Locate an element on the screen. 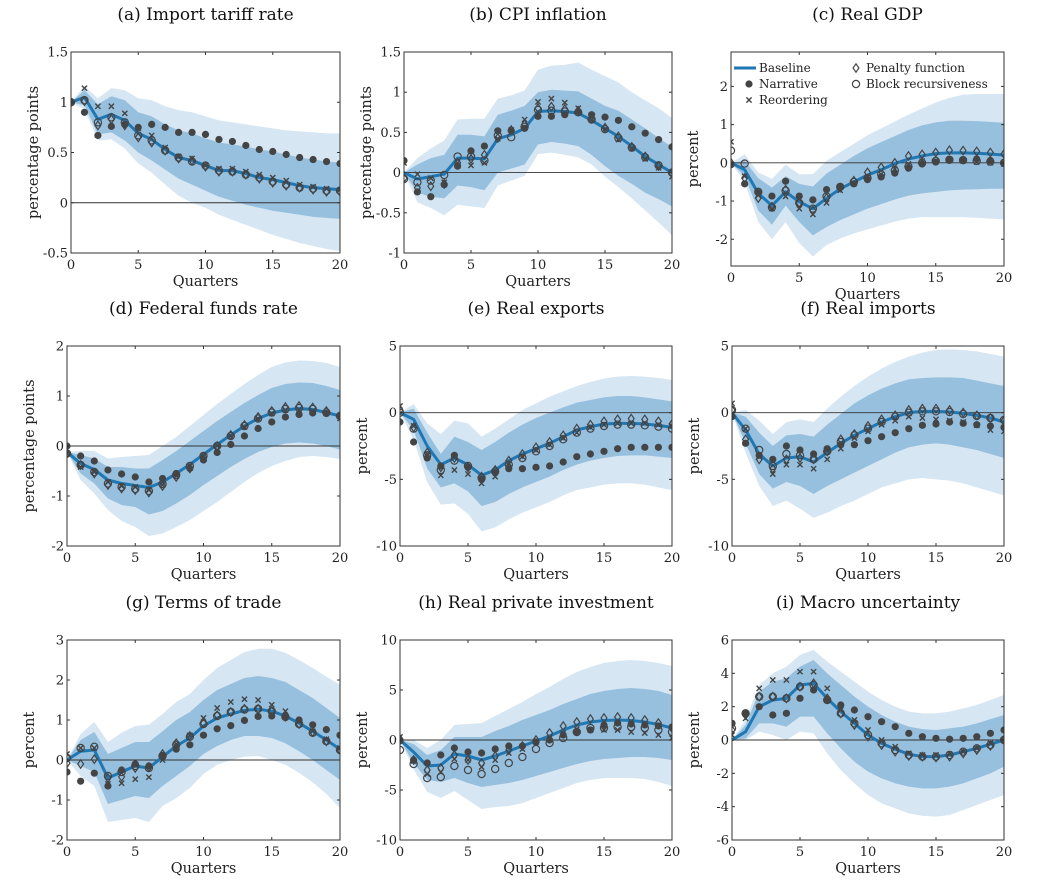  y-tick-label: 1.5 is located at coordinates (390, 53).